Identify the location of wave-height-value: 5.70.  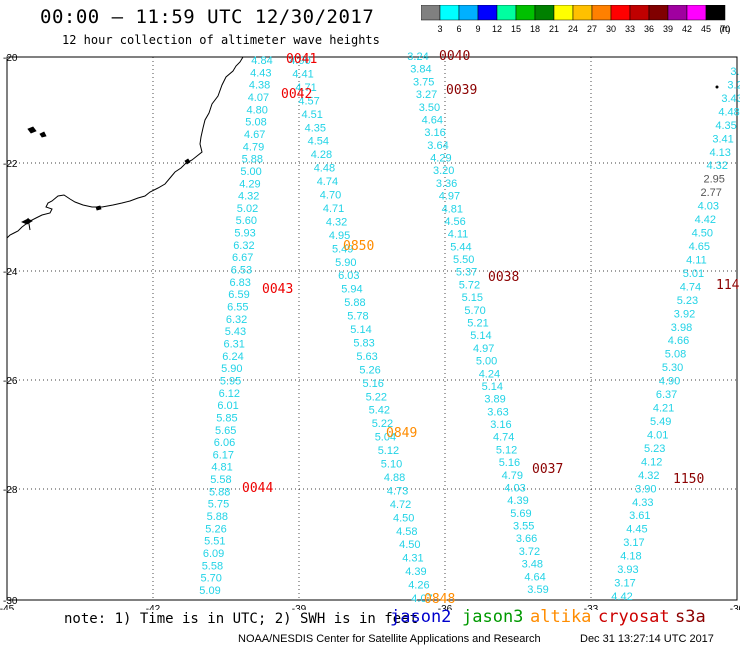
(474, 311).